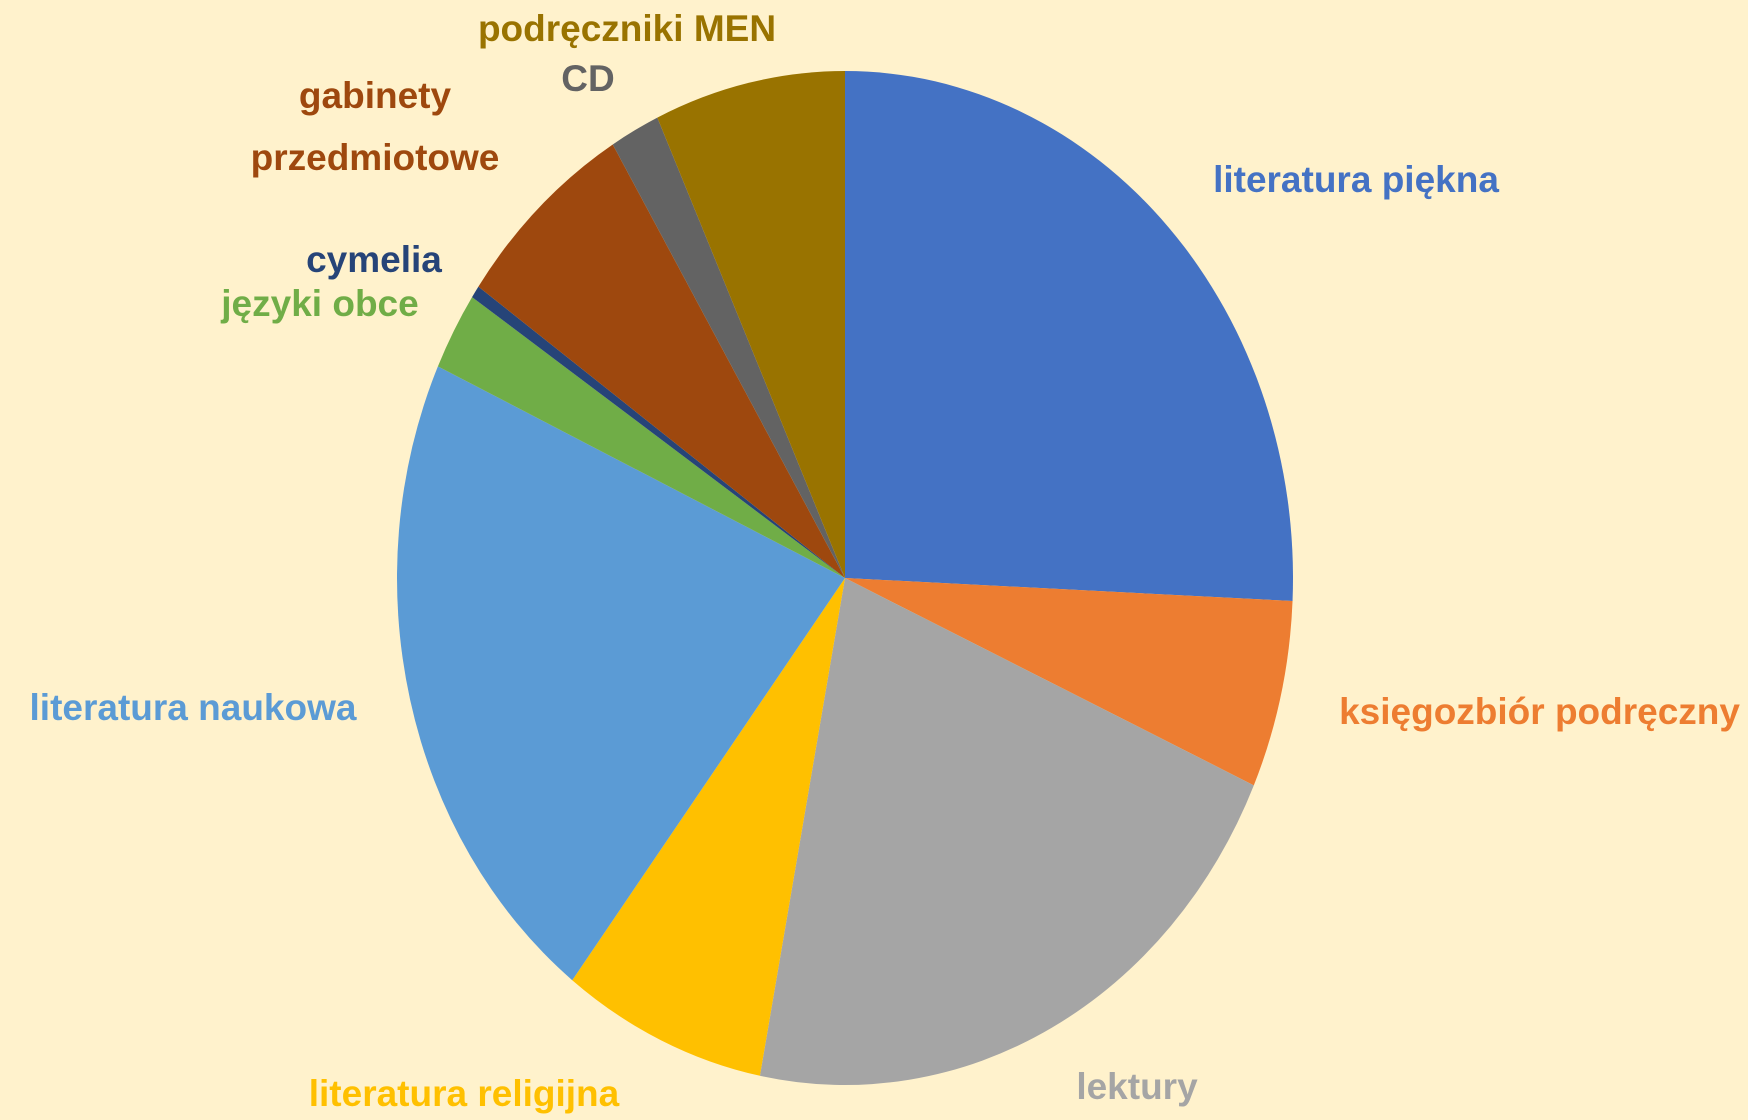 This screenshot has height=1120, width=1748. I want to click on slice-label: lektury, so click(1137, 1086).